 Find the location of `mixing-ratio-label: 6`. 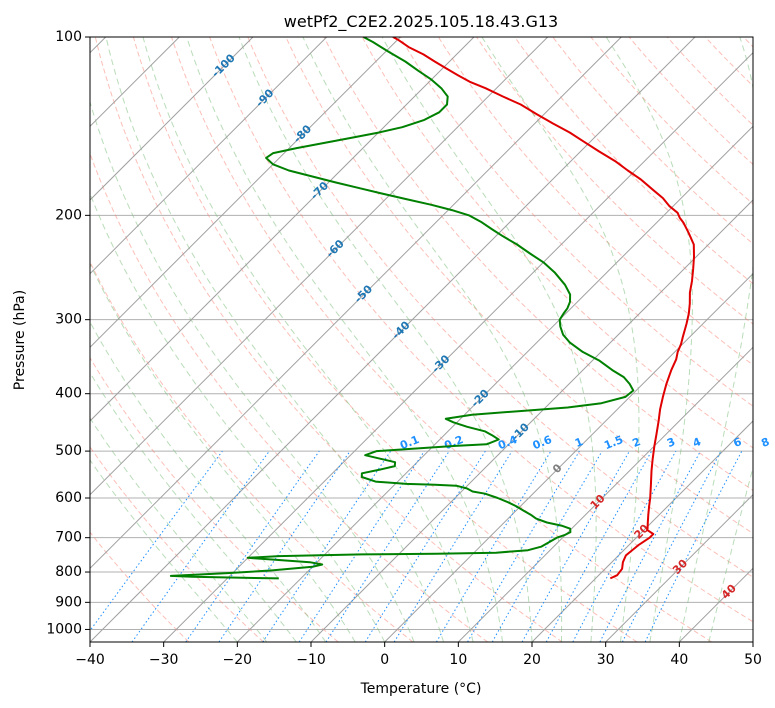

mixing-ratio-label: 6 is located at coordinates (737, 442).